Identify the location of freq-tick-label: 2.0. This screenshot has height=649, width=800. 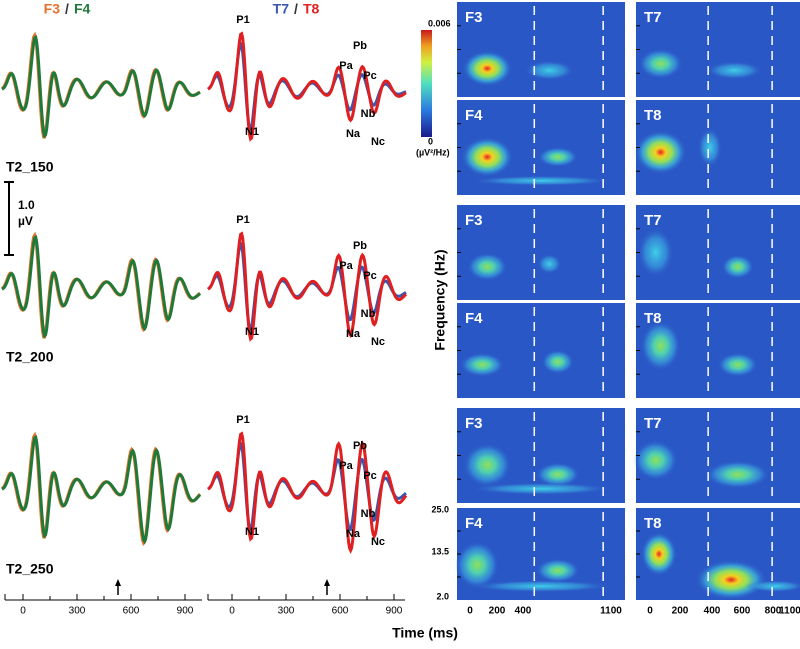
(442, 596).